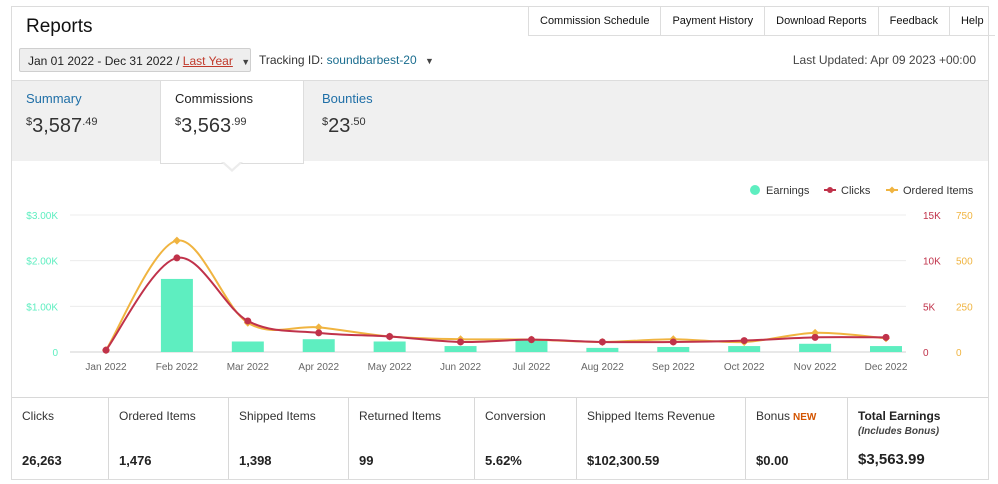  What do you see at coordinates (400, 416) in the screenshot?
I see `stat-label: Returned Items` at bounding box center [400, 416].